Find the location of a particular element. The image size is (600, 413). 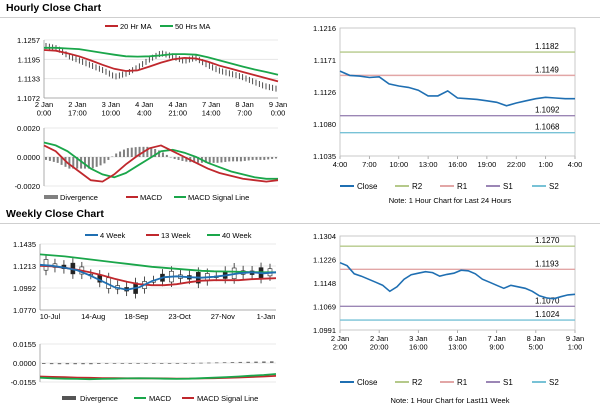

weekly-price-x-tick: 10-Jul is located at coordinates (50, 316).